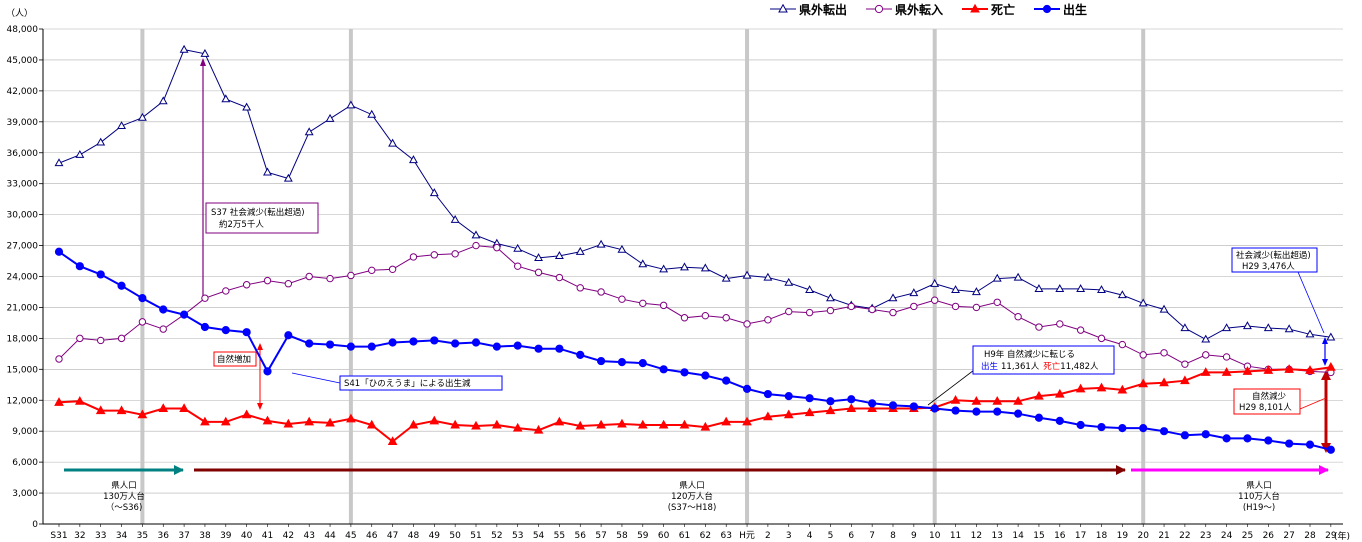 The height and width of the screenshot is (542, 1362). Describe the element at coordinates (1269, 536) in the screenshot. I see `x-tick-label: 26` at that location.